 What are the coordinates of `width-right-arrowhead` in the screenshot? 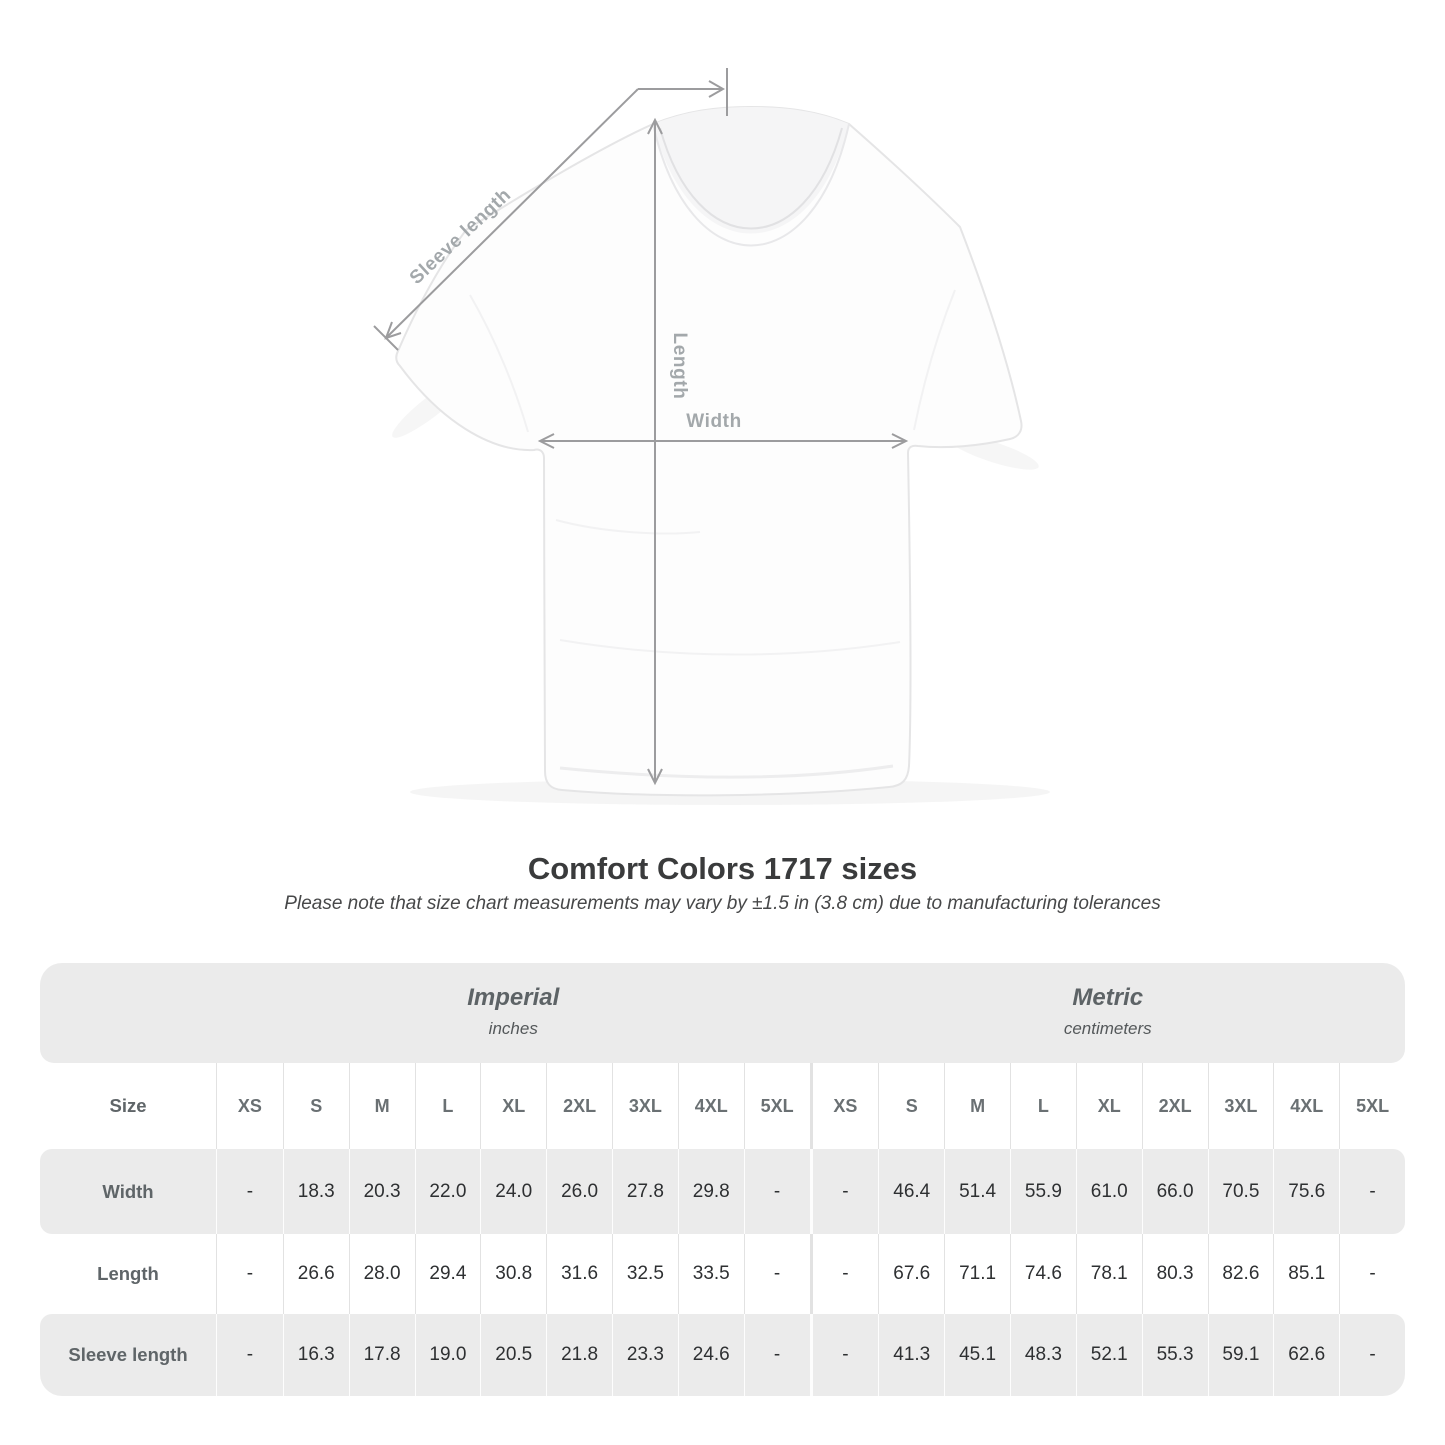 It's located at (900, 441).